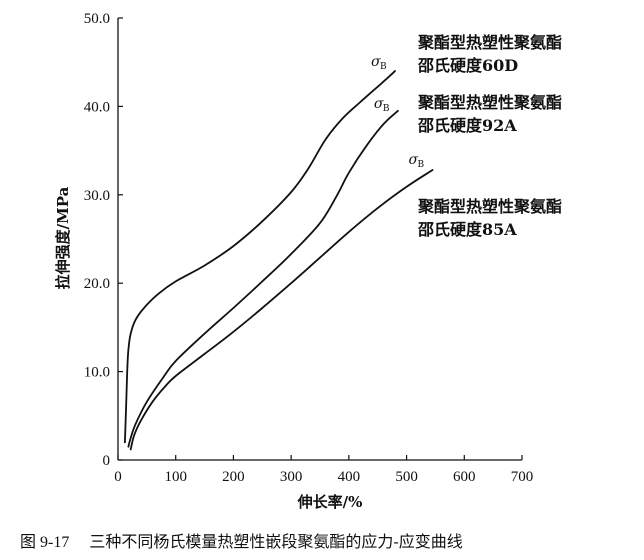 This screenshot has width=644, height=560. What do you see at coordinates (323, 470) in the screenshot?
I see `x-ticks: 0 100 200 300 400 500 600 700` at bounding box center [323, 470].